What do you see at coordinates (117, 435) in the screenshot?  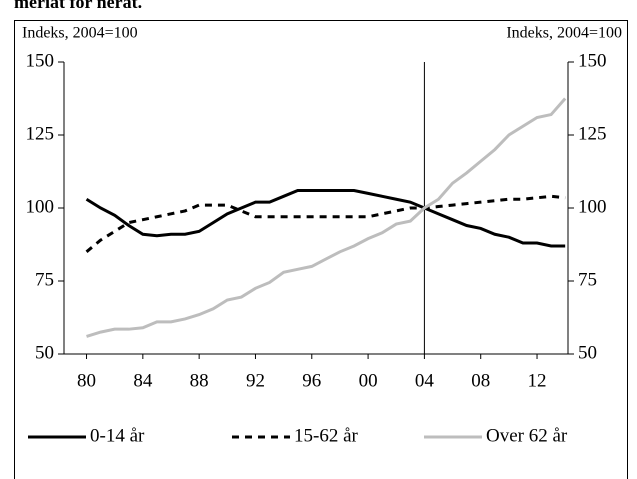 I see `legend-label: 0-14 år` at bounding box center [117, 435].